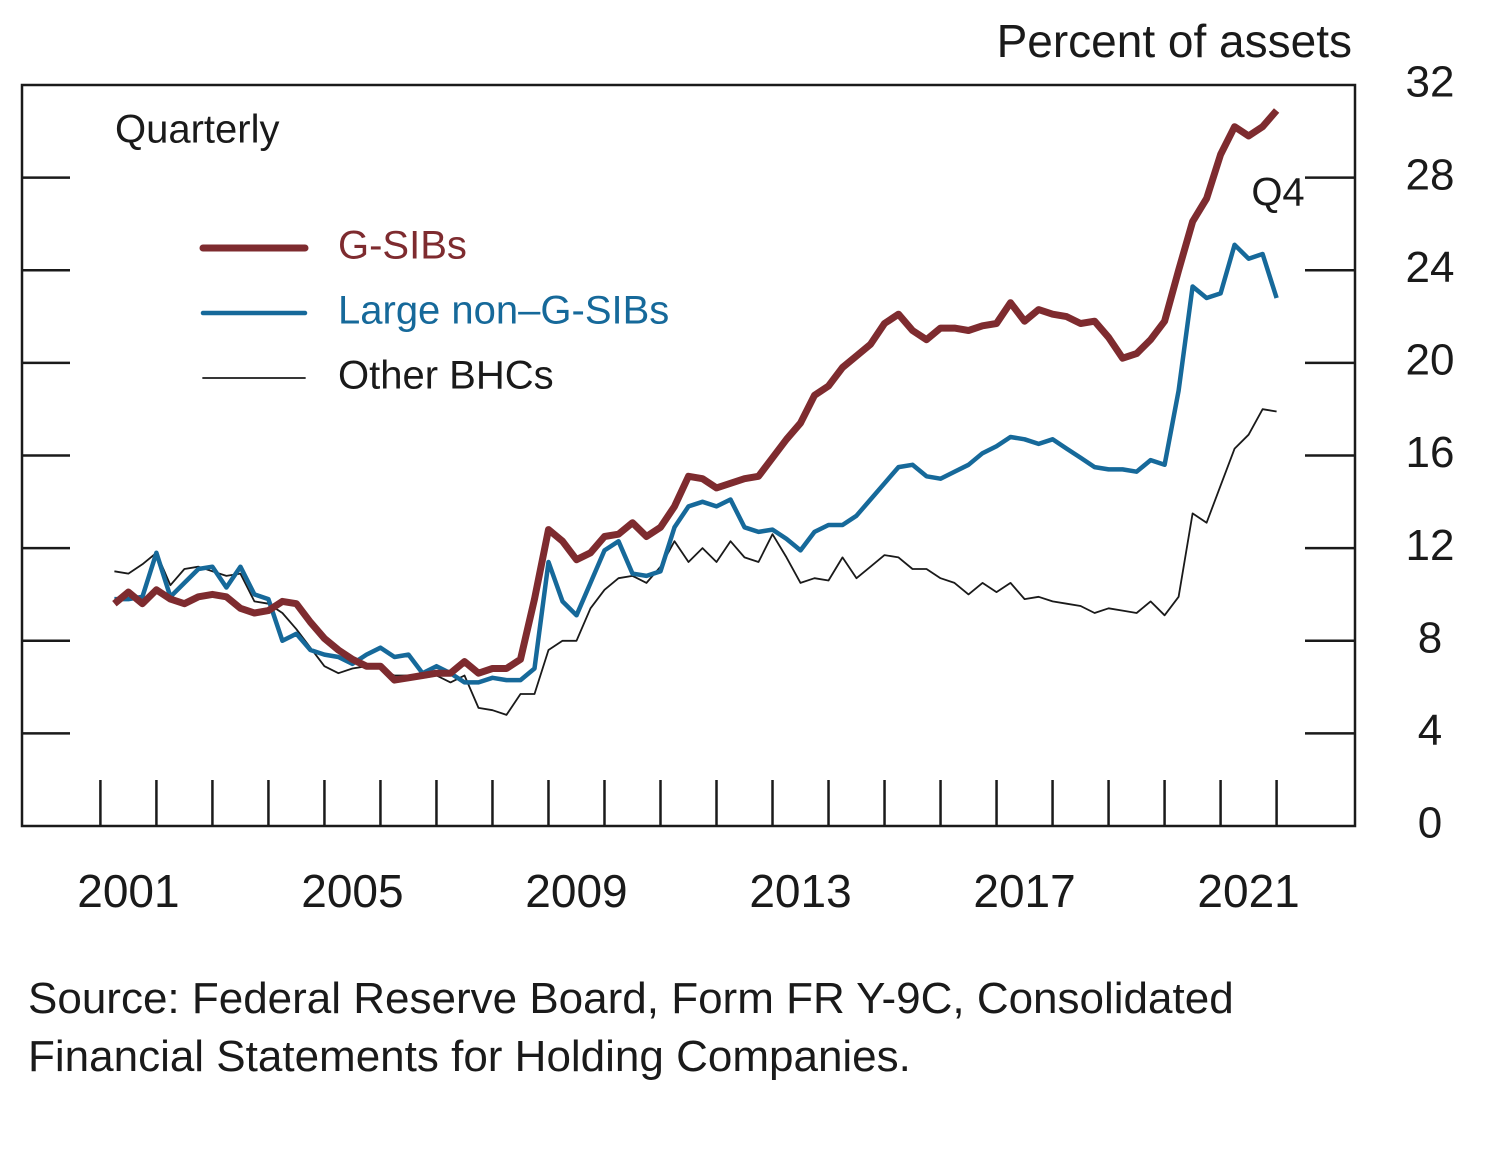  What do you see at coordinates (1430, 360) in the screenshot?
I see `y-tick-label: 20` at bounding box center [1430, 360].